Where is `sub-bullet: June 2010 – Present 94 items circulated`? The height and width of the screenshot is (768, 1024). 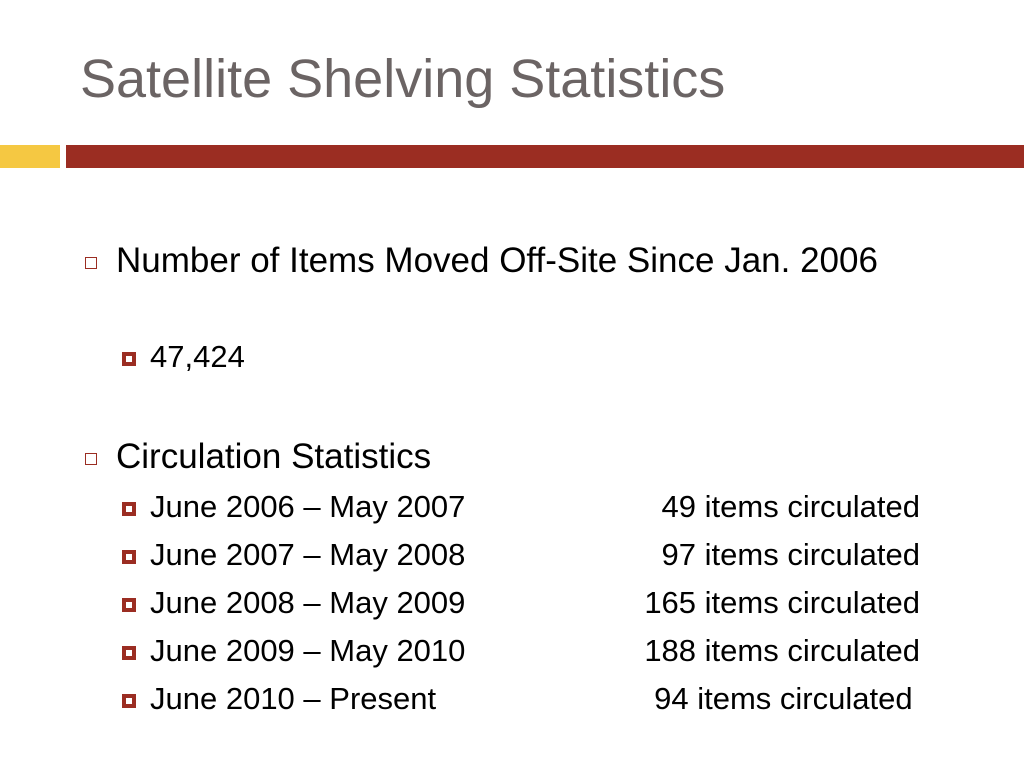
sub-bullet: June 2010 – Present 94 items circulated is located at coordinates (521, 699).